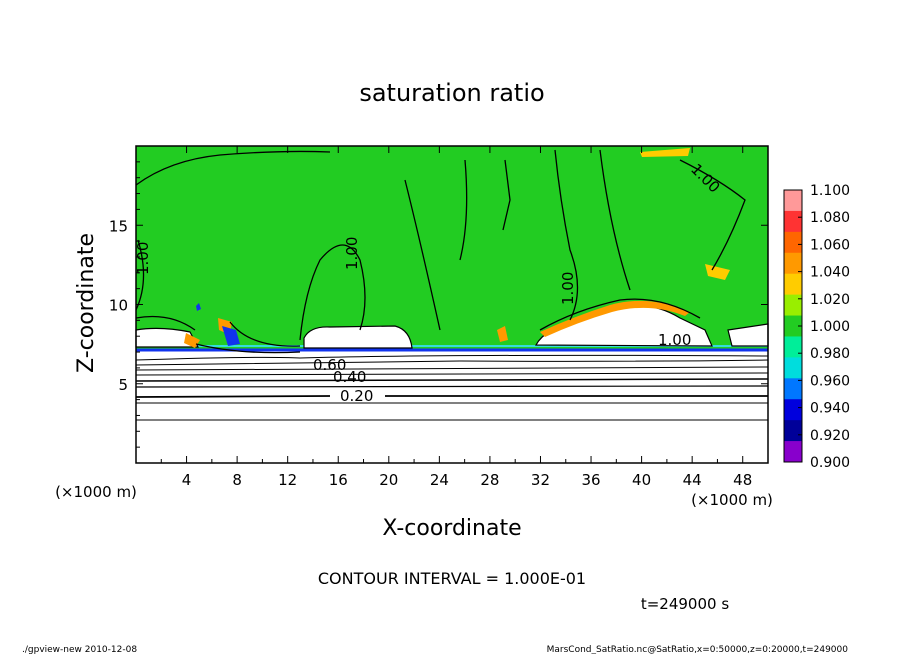 The image size is (904, 654). Describe the element at coordinates (830, 245) in the screenshot. I see `colorbar-label: 1.060` at that location.